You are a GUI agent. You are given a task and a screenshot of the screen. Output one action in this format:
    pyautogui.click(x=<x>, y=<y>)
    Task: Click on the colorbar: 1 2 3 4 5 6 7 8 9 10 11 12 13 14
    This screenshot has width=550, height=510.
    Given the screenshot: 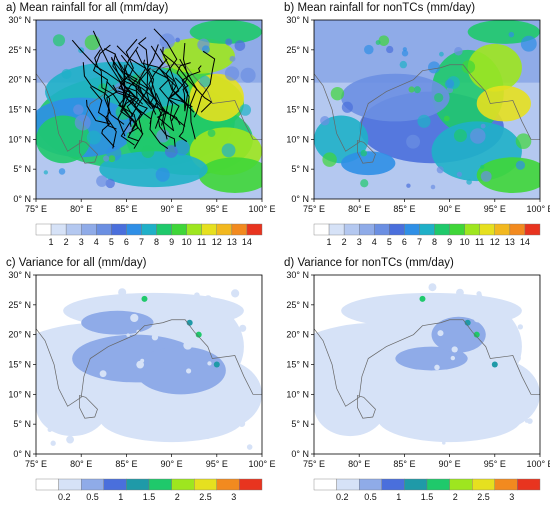 What is the action you would take?
    pyautogui.click(x=427, y=235)
    